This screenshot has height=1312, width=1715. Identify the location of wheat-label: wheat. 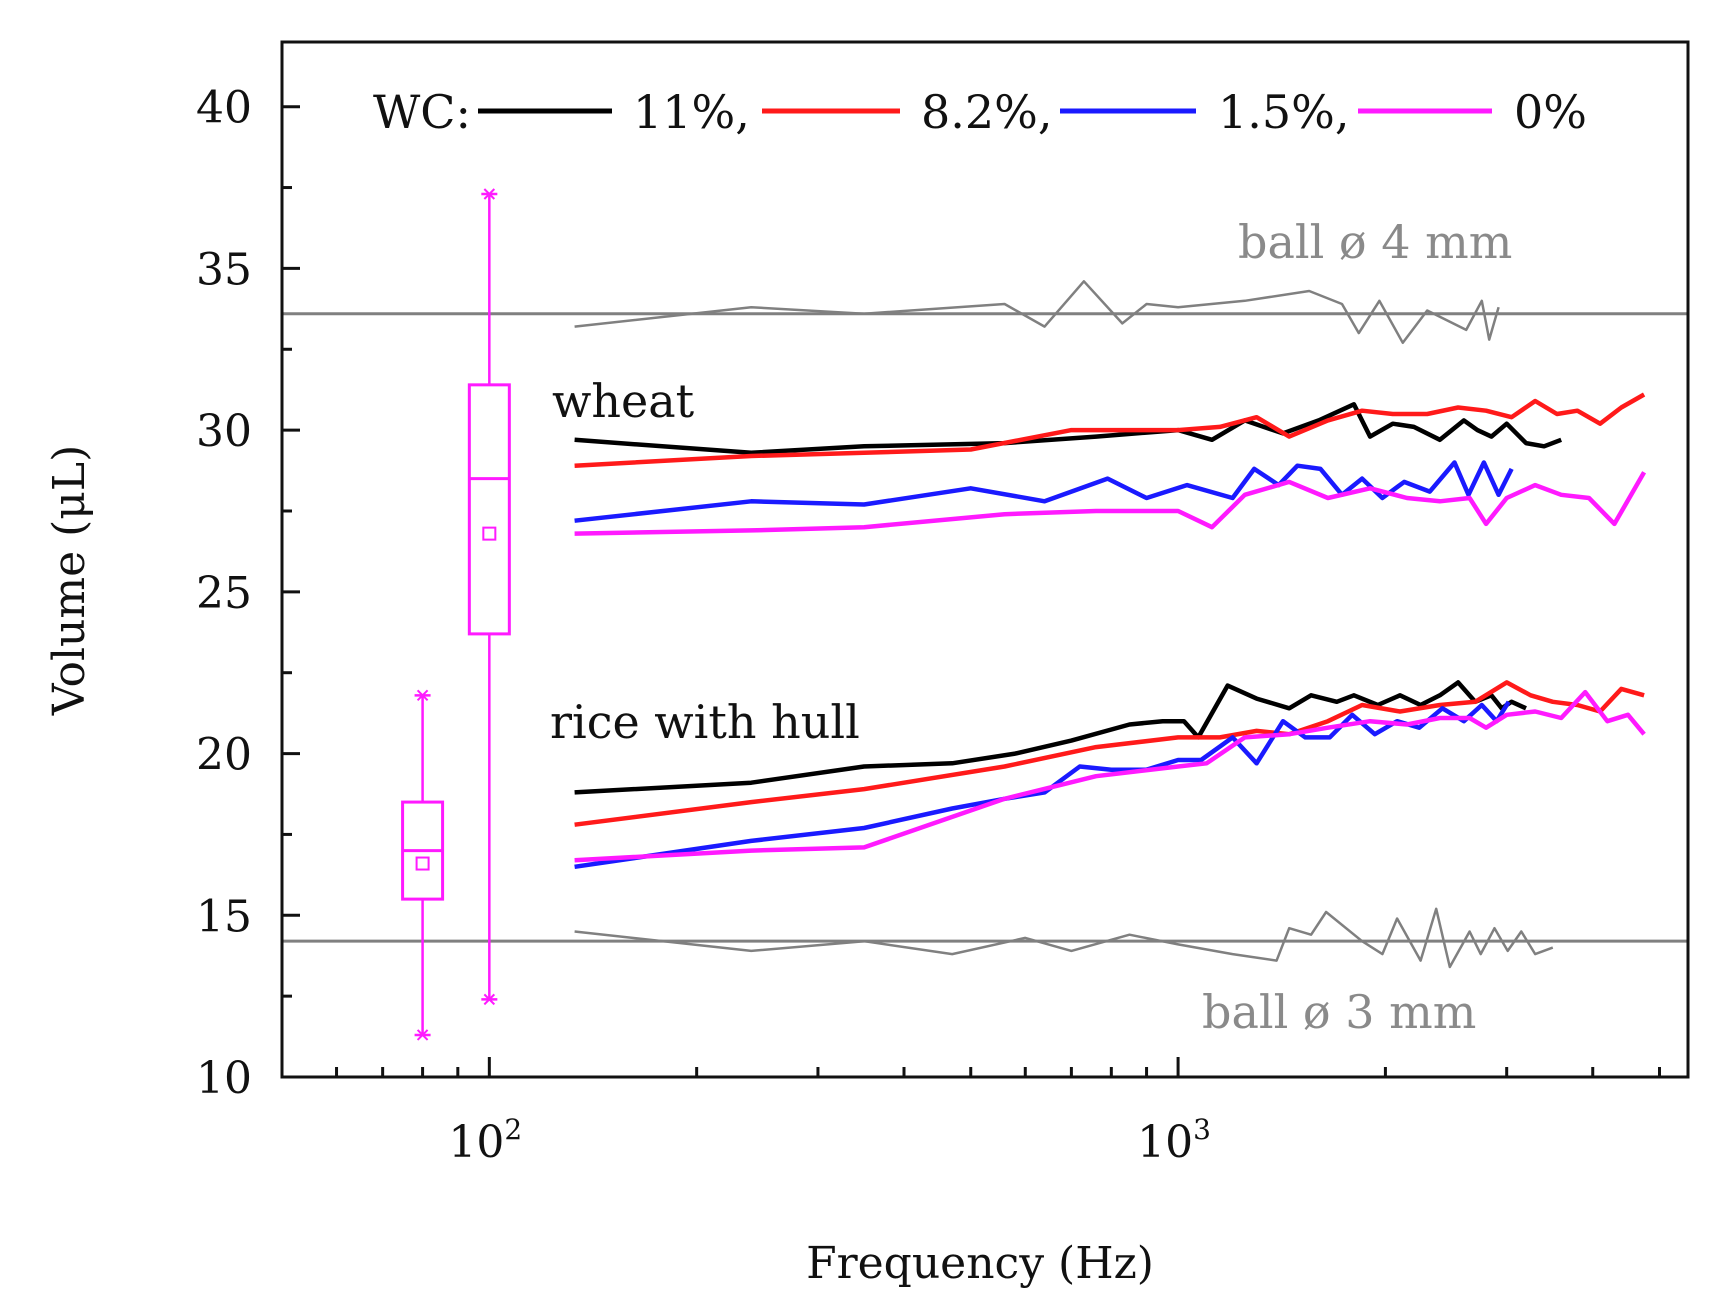
(623, 401).